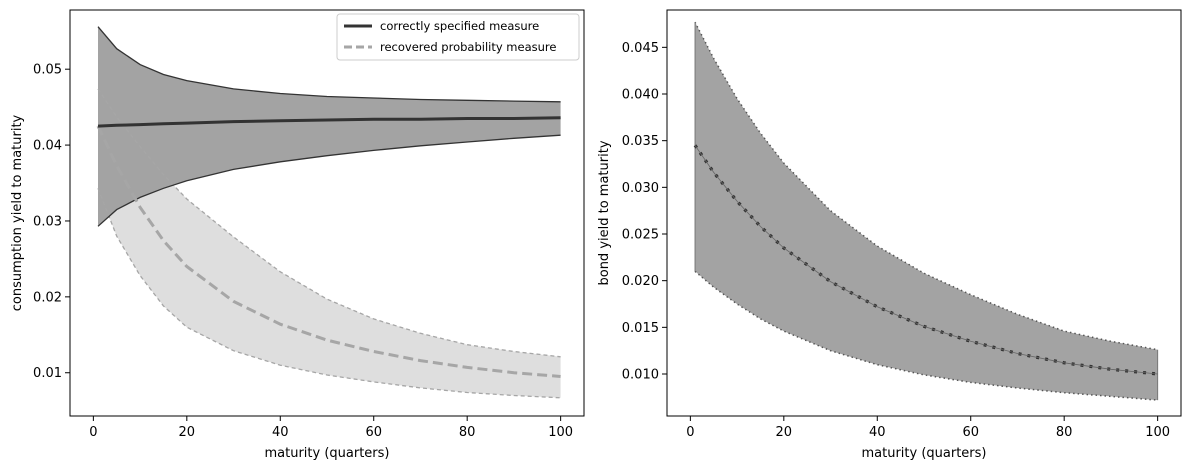 The height and width of the screenshot is (470, 1189). Describe the element at coordinates (329, 122) in the screenshot. I see `mean-line-correct` at that location.